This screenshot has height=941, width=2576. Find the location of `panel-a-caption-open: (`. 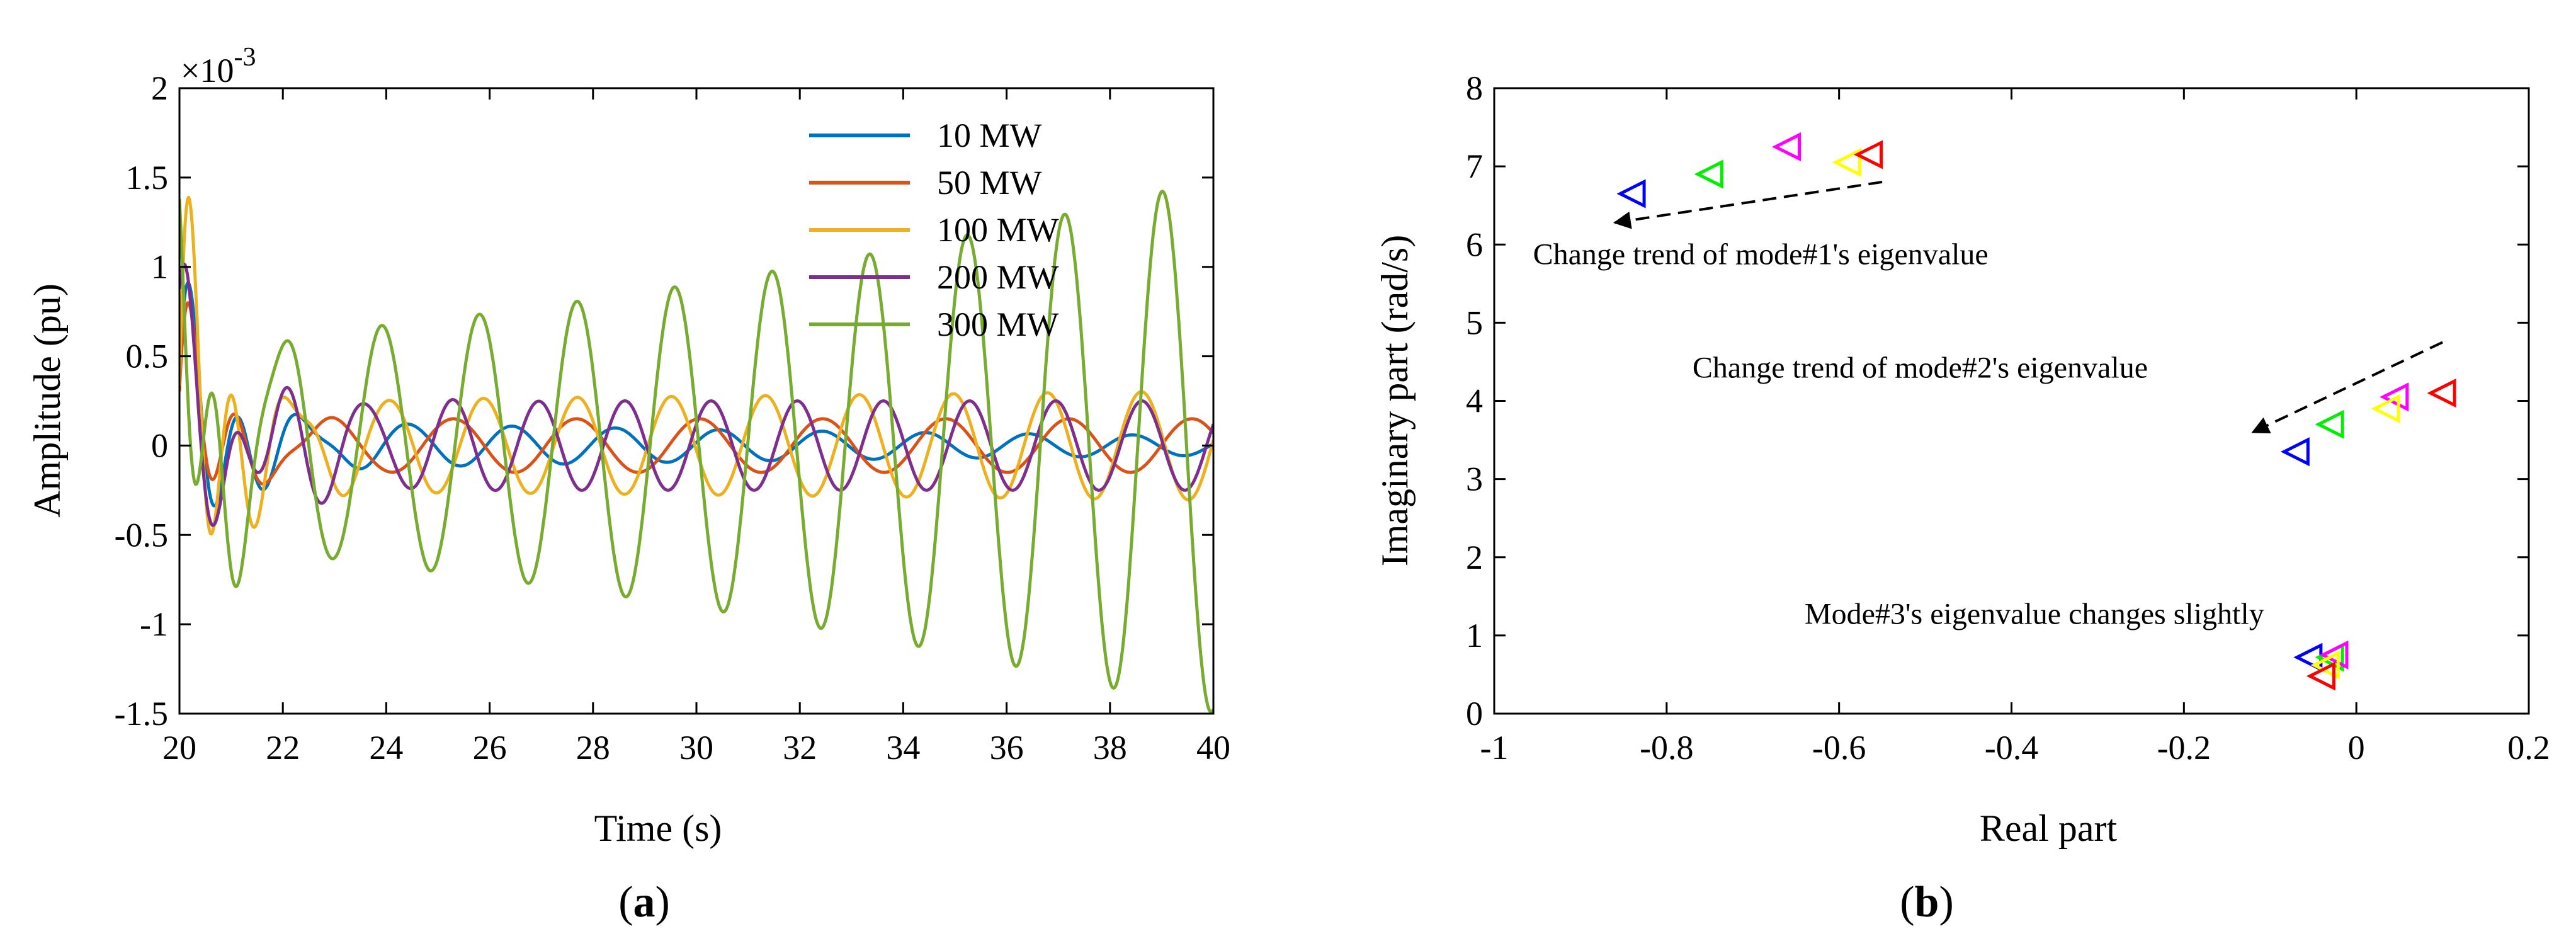

panel-a-caption-open: ( is located at coordinates (625, 902).